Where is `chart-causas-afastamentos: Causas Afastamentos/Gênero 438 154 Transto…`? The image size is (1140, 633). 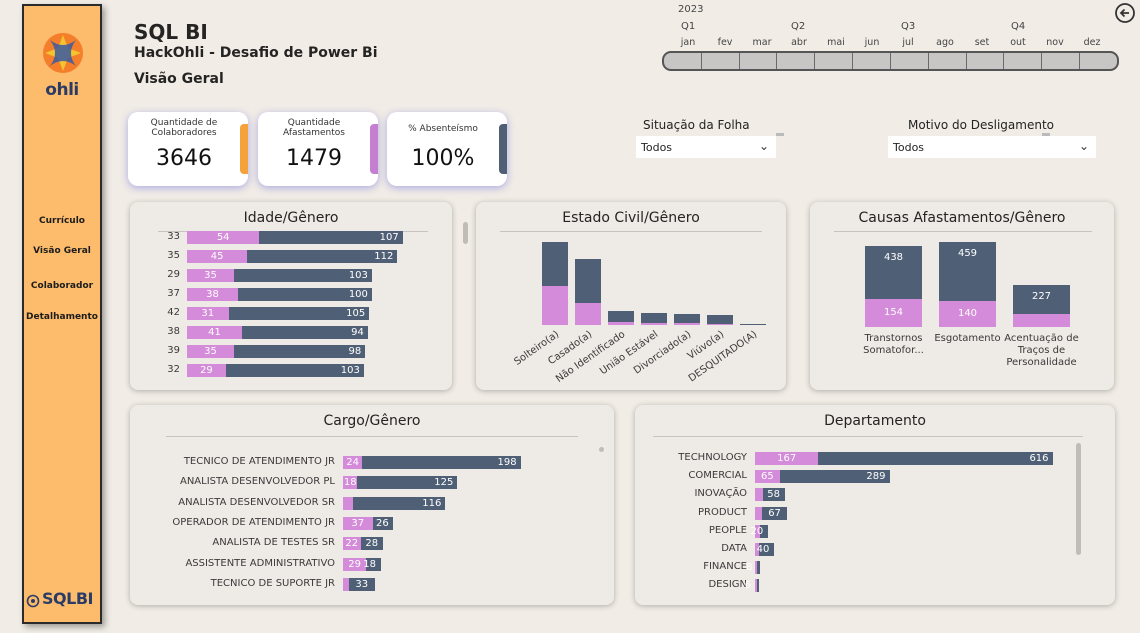
chart-causas-afastamentos: Causas Afastamentos/Gênero 438 154 Transto… is located at coordinates (962, 296).